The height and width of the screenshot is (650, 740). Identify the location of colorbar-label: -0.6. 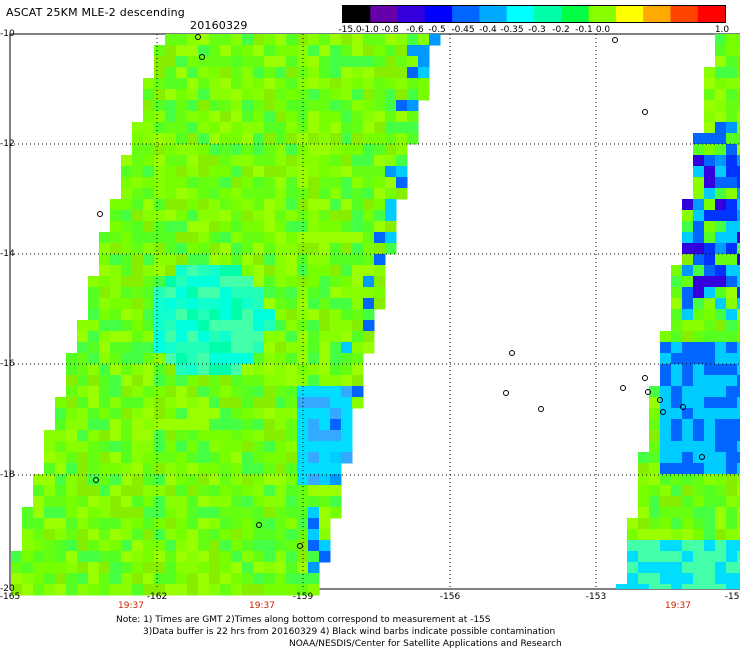
(415, 30).